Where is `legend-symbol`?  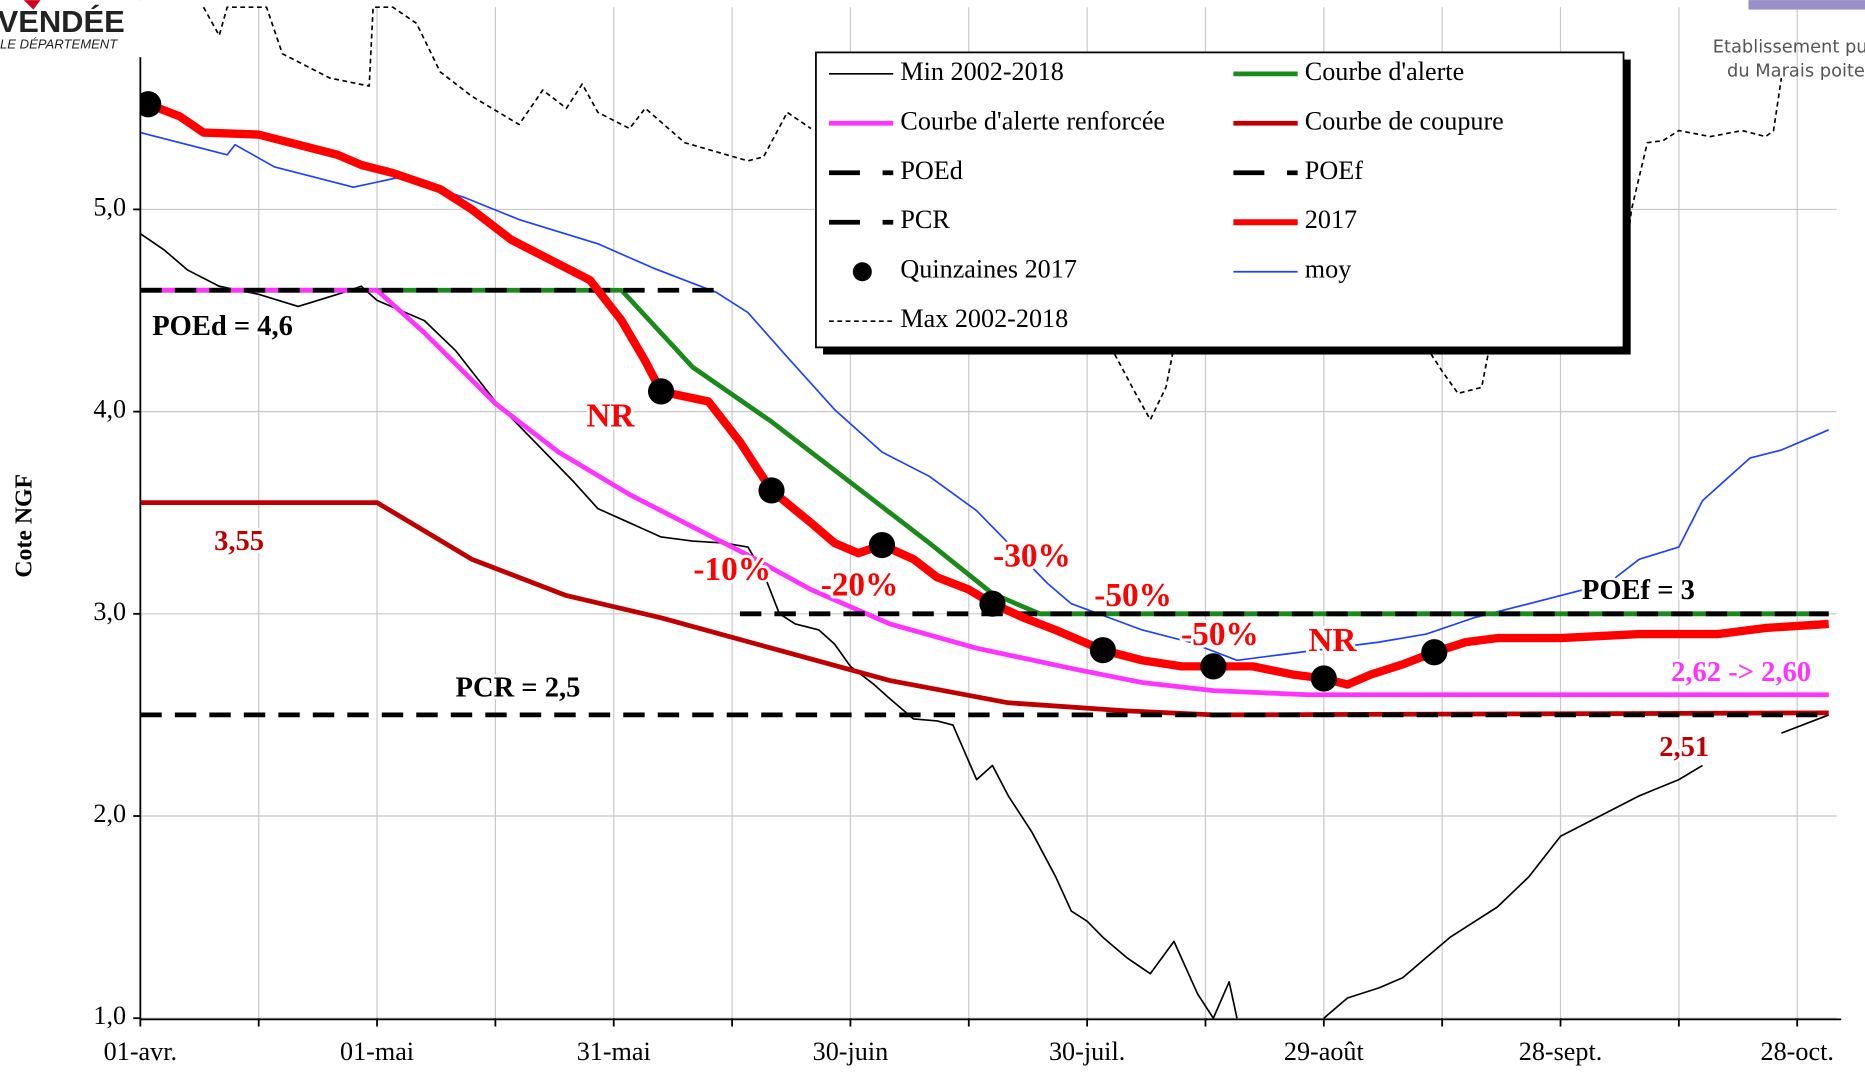
legend-symbol is located at coordinates (862, 272).